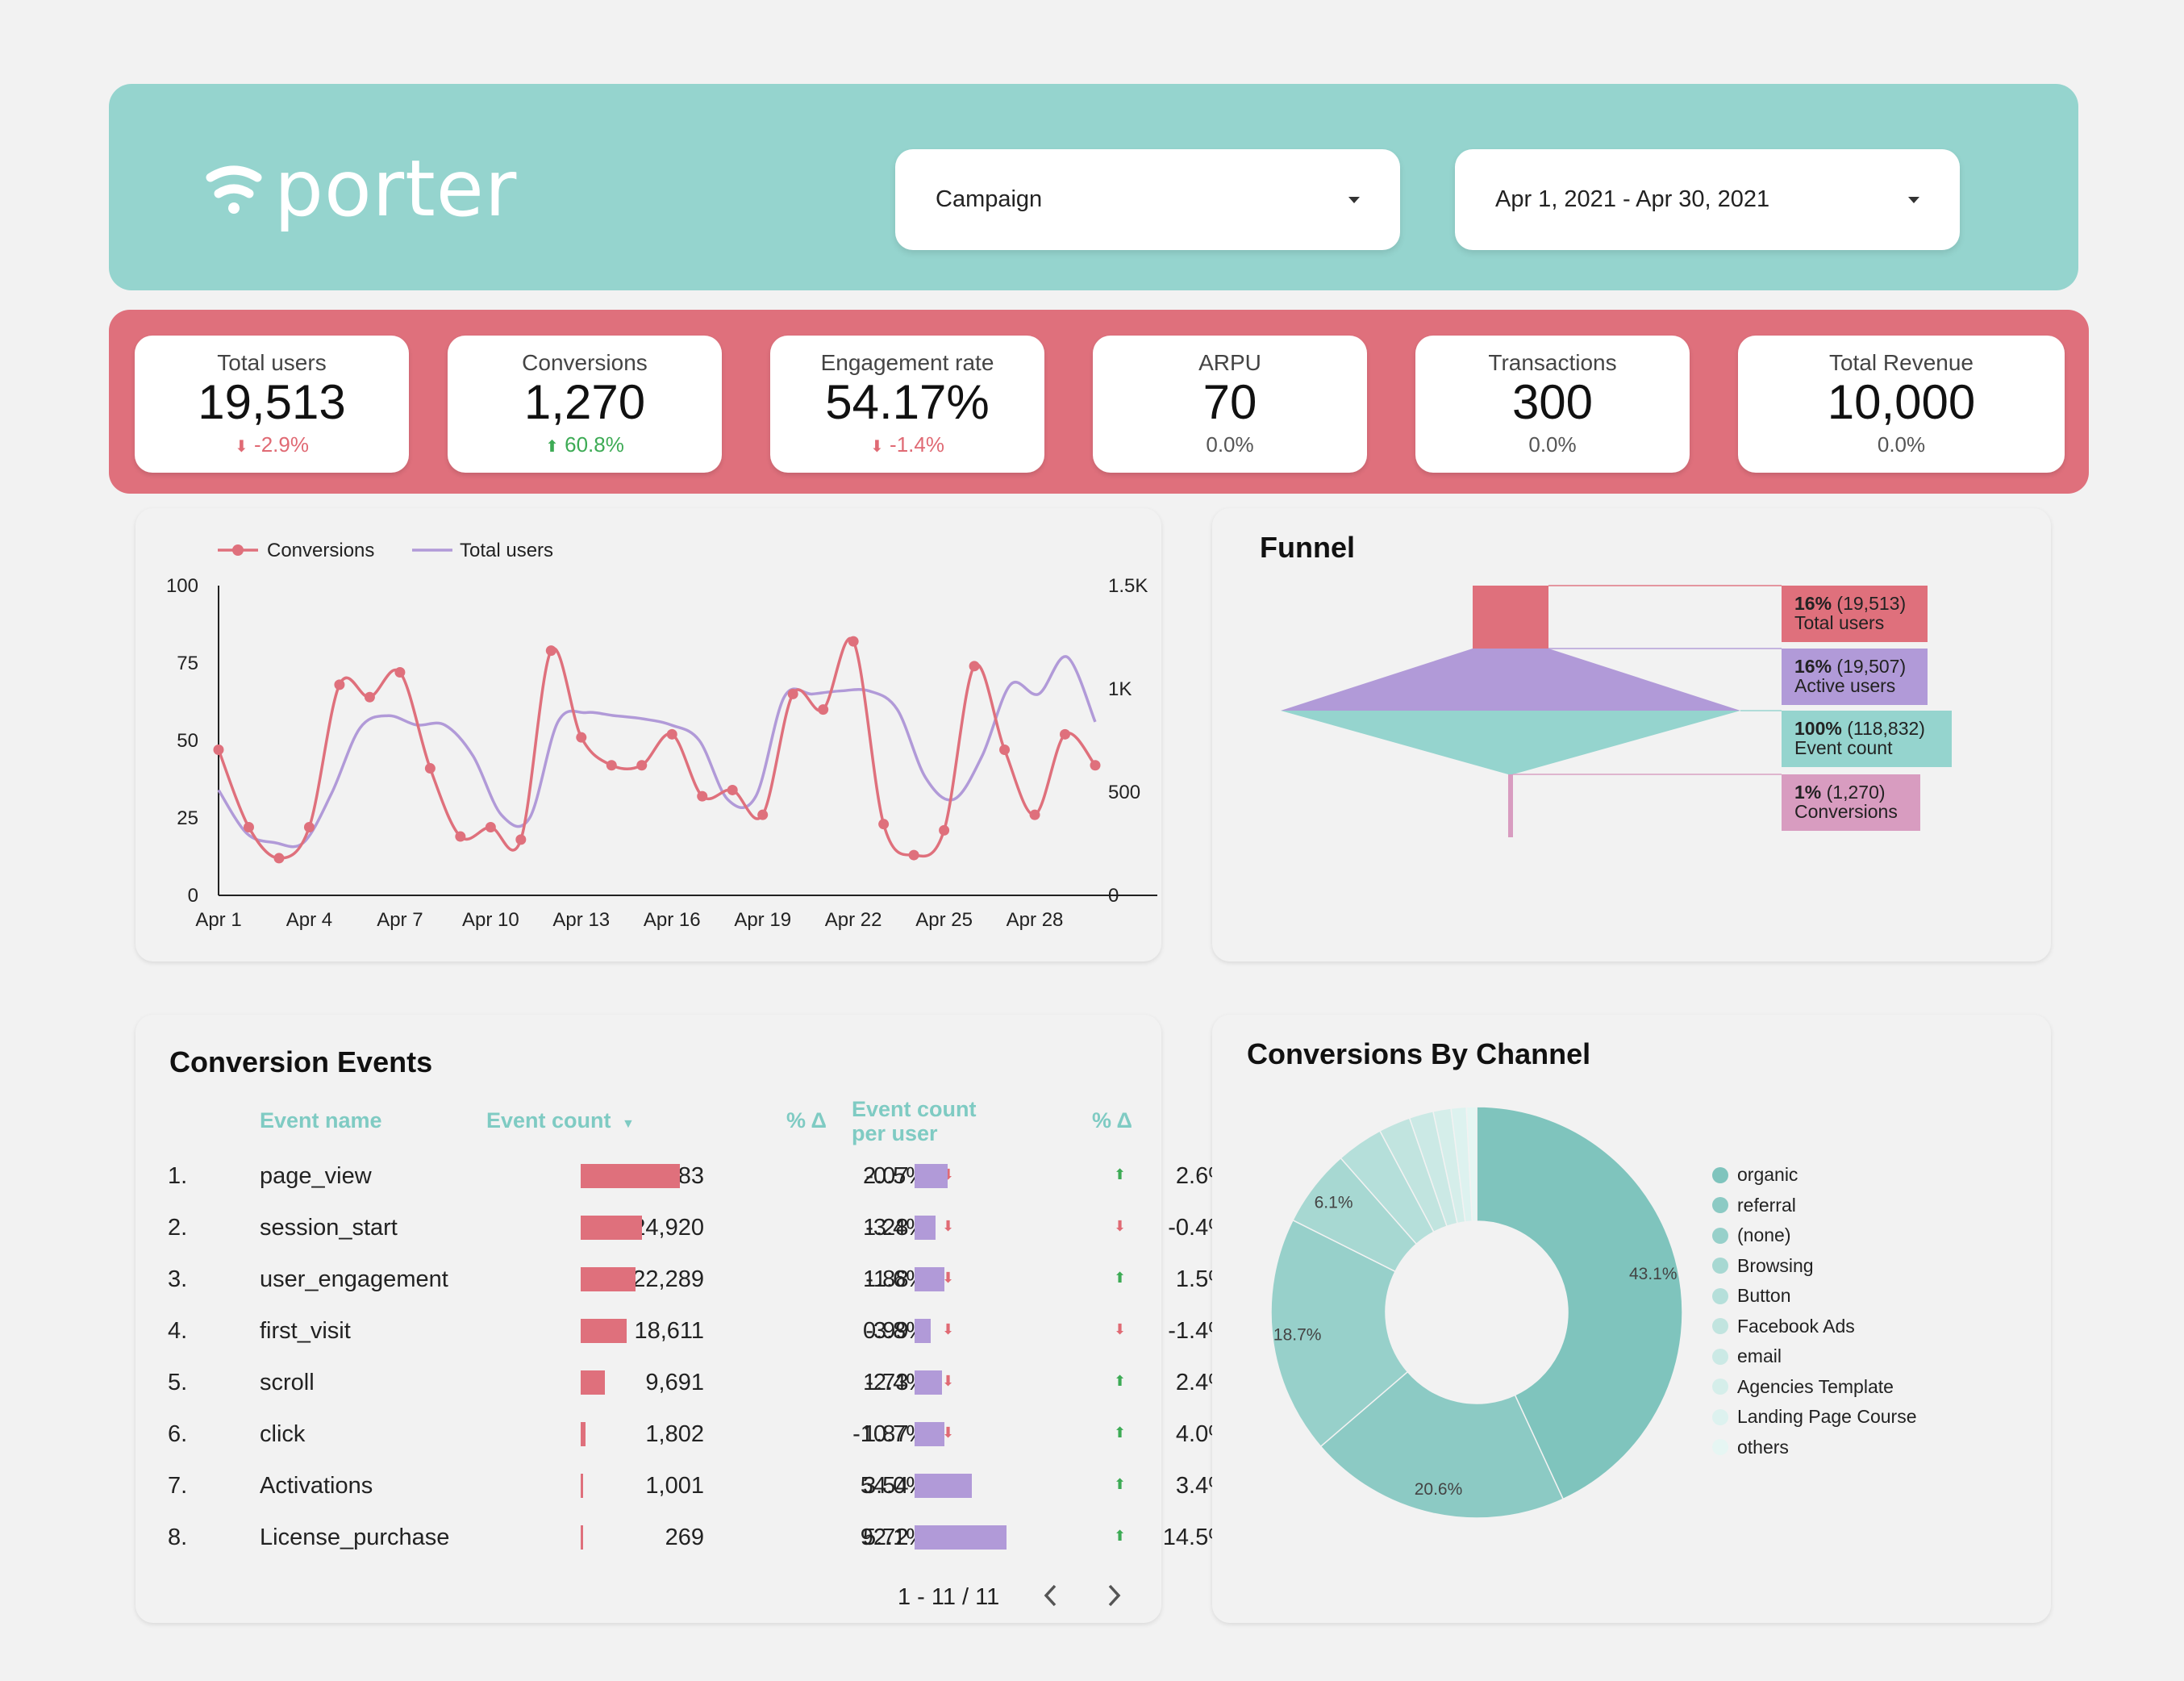 The height and width of the screenshot is (1681, 2184). I want to click on event-count: 269, so click(685, 1538).